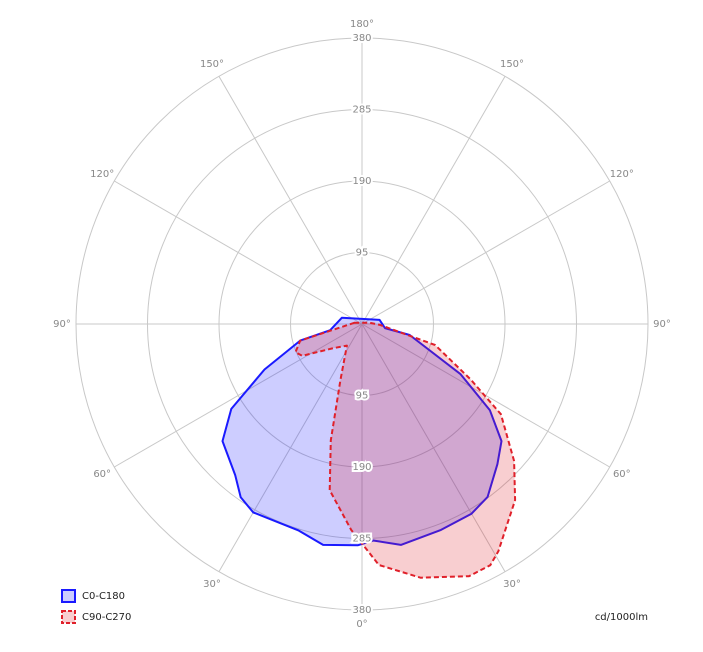  Describe the element at coordinates (362, 24) in the screenshot. I see `angle-tick-label: 180°` at that location.